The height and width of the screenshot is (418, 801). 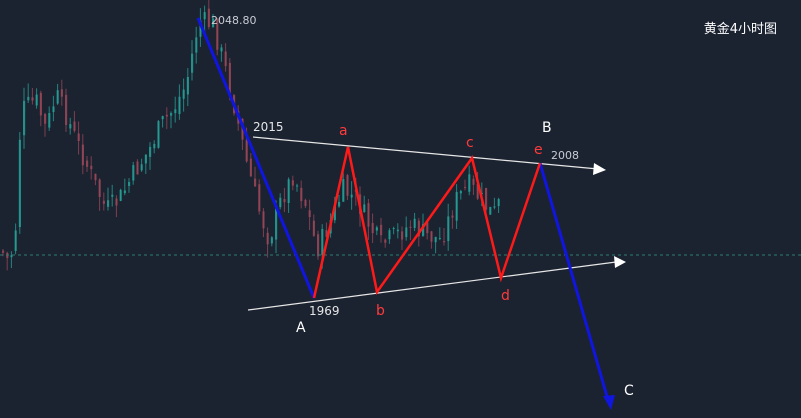 I want to click on wave-label-a: a, so click(x=343, y=131).